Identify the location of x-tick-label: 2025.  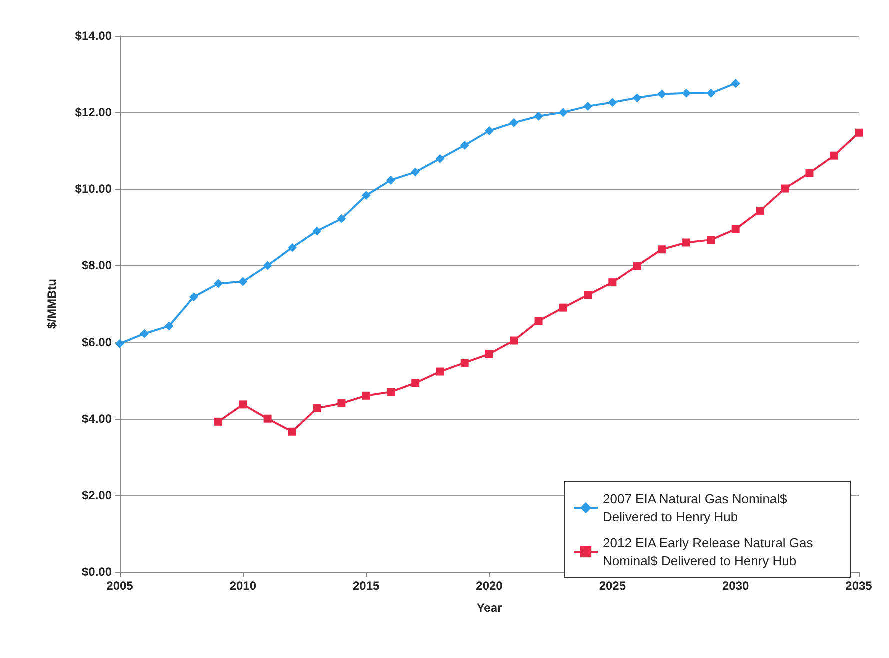
(612, 586).